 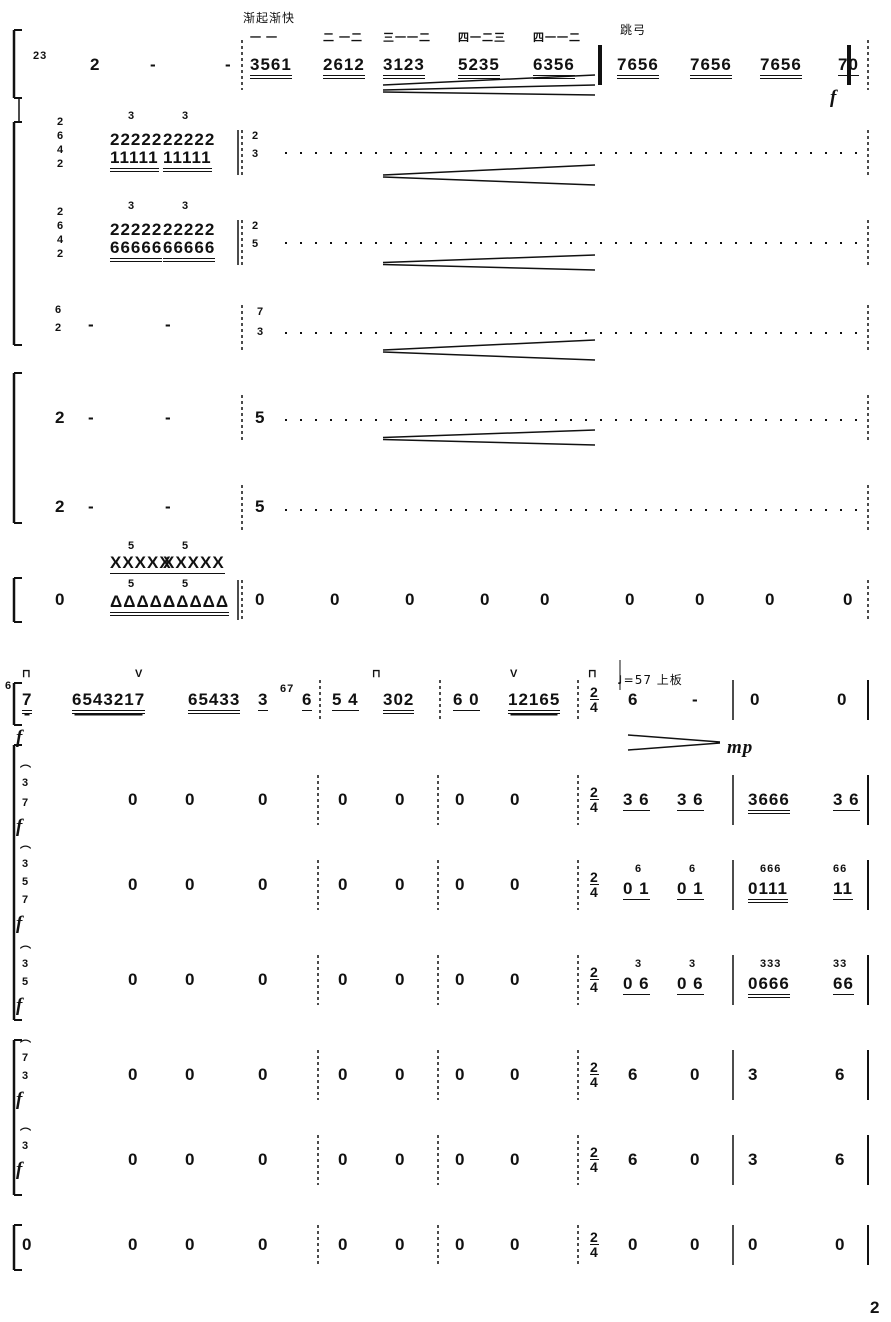 I want to click on note-upper: 66, so click(x=840, y=869).